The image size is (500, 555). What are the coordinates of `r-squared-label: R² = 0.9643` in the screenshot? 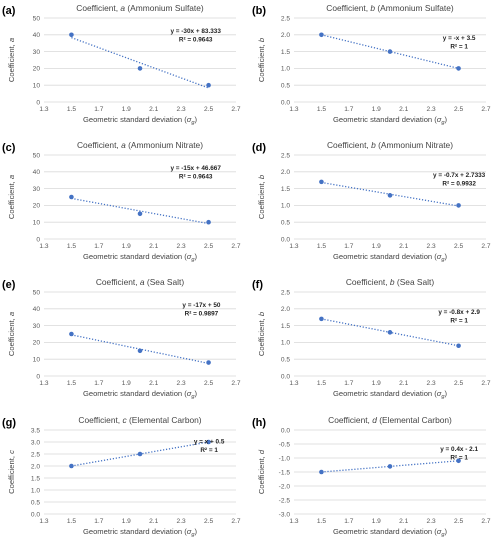 It's located at (196, 40).